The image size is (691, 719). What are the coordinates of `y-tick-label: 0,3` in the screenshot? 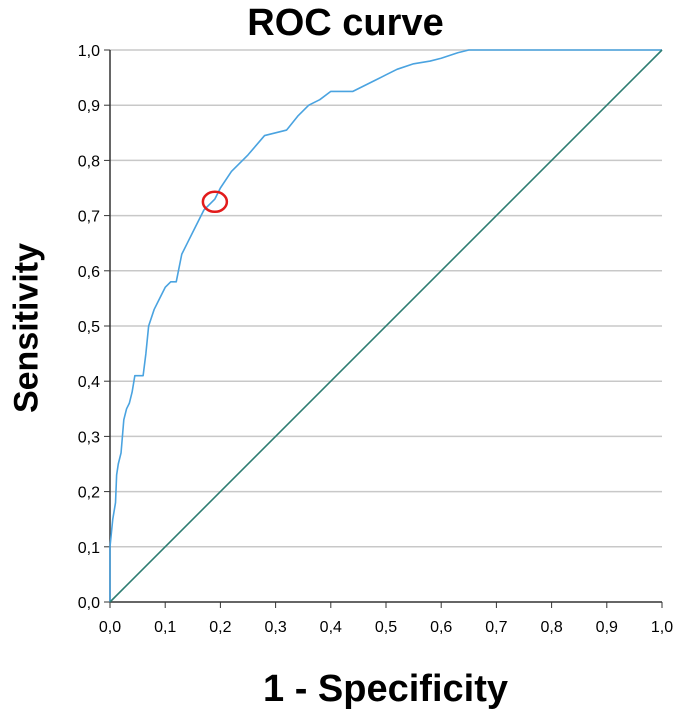 It's located at (89, 437).